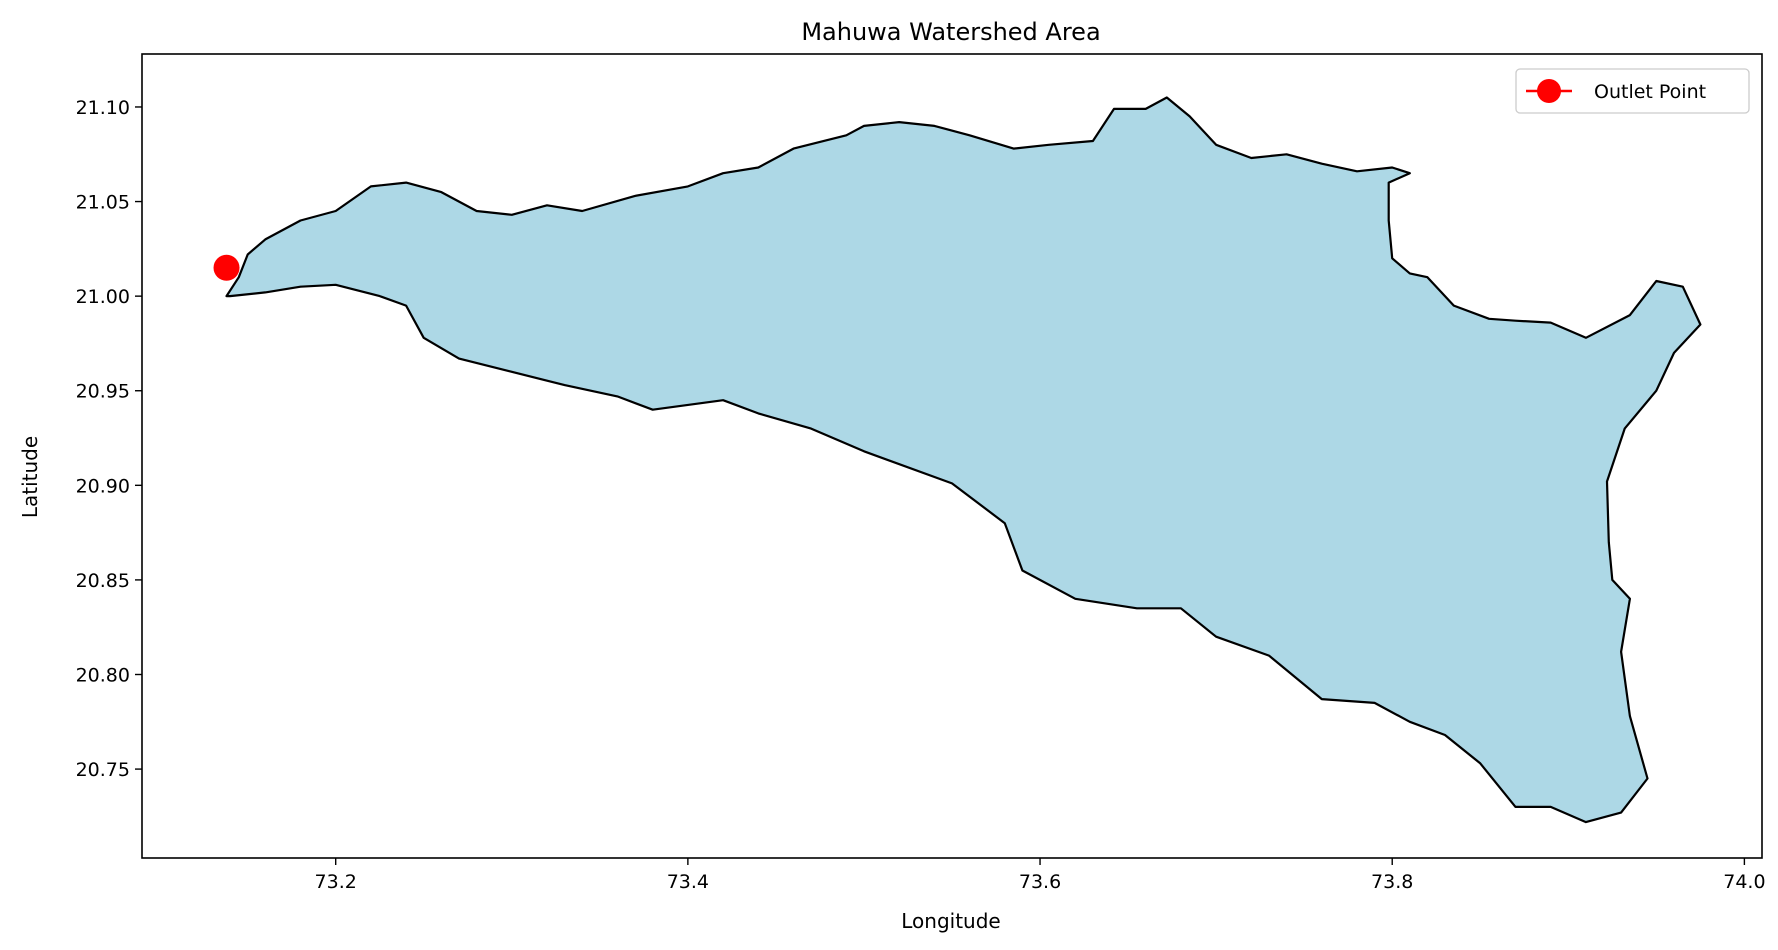  What do you see at coordinates (336, 882) in the screenshot?
I see `x-tick-label: 73.2` at bounding box center [336, 882].